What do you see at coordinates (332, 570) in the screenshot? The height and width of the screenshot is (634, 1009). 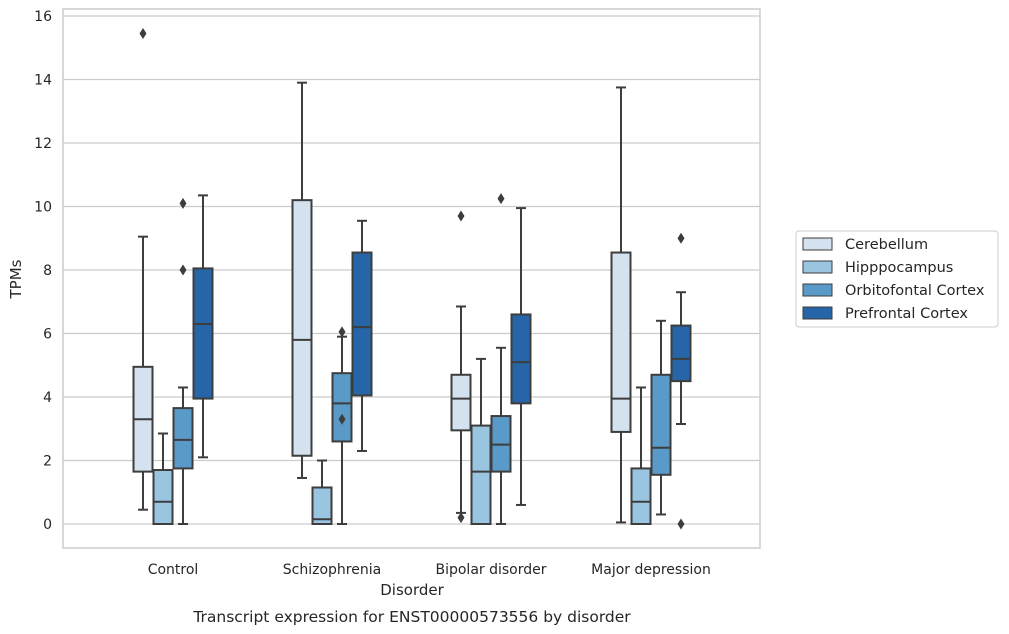 I see `x-tick-label: Schizophrenia` at bounding box center [332, 570].